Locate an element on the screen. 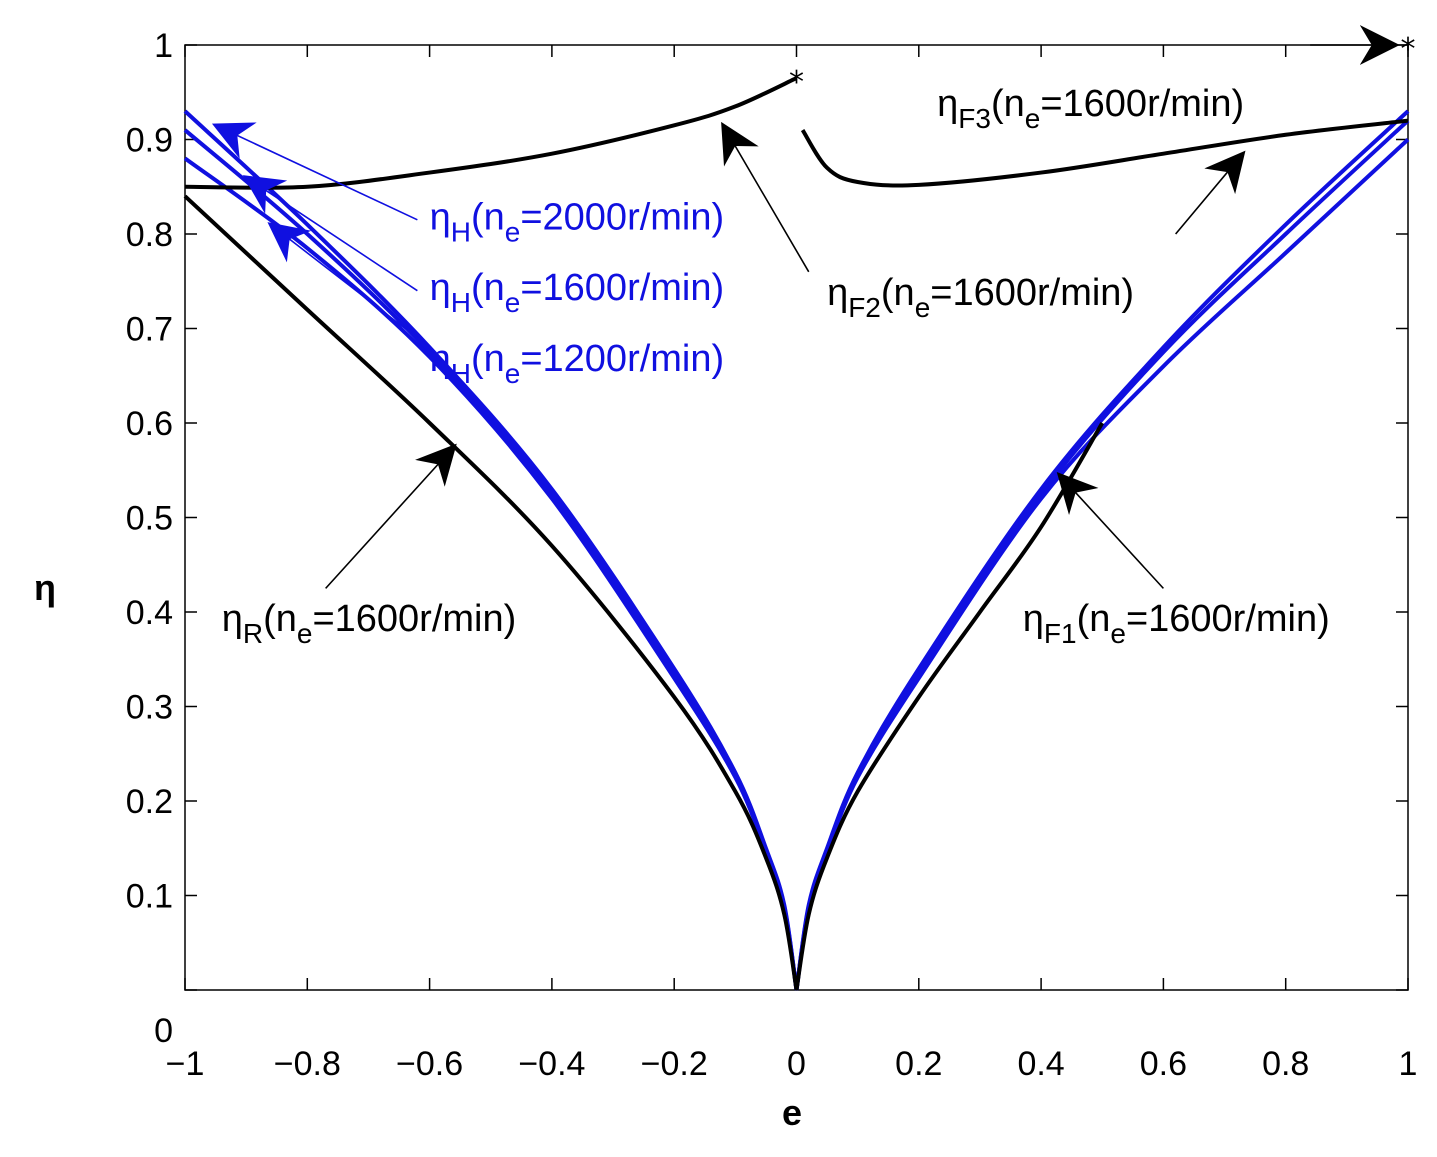 Image resolution: width=1437 pixels, height=1157 pixels. label-eta-h-1600-part: e is located at coordinates (513, 302).